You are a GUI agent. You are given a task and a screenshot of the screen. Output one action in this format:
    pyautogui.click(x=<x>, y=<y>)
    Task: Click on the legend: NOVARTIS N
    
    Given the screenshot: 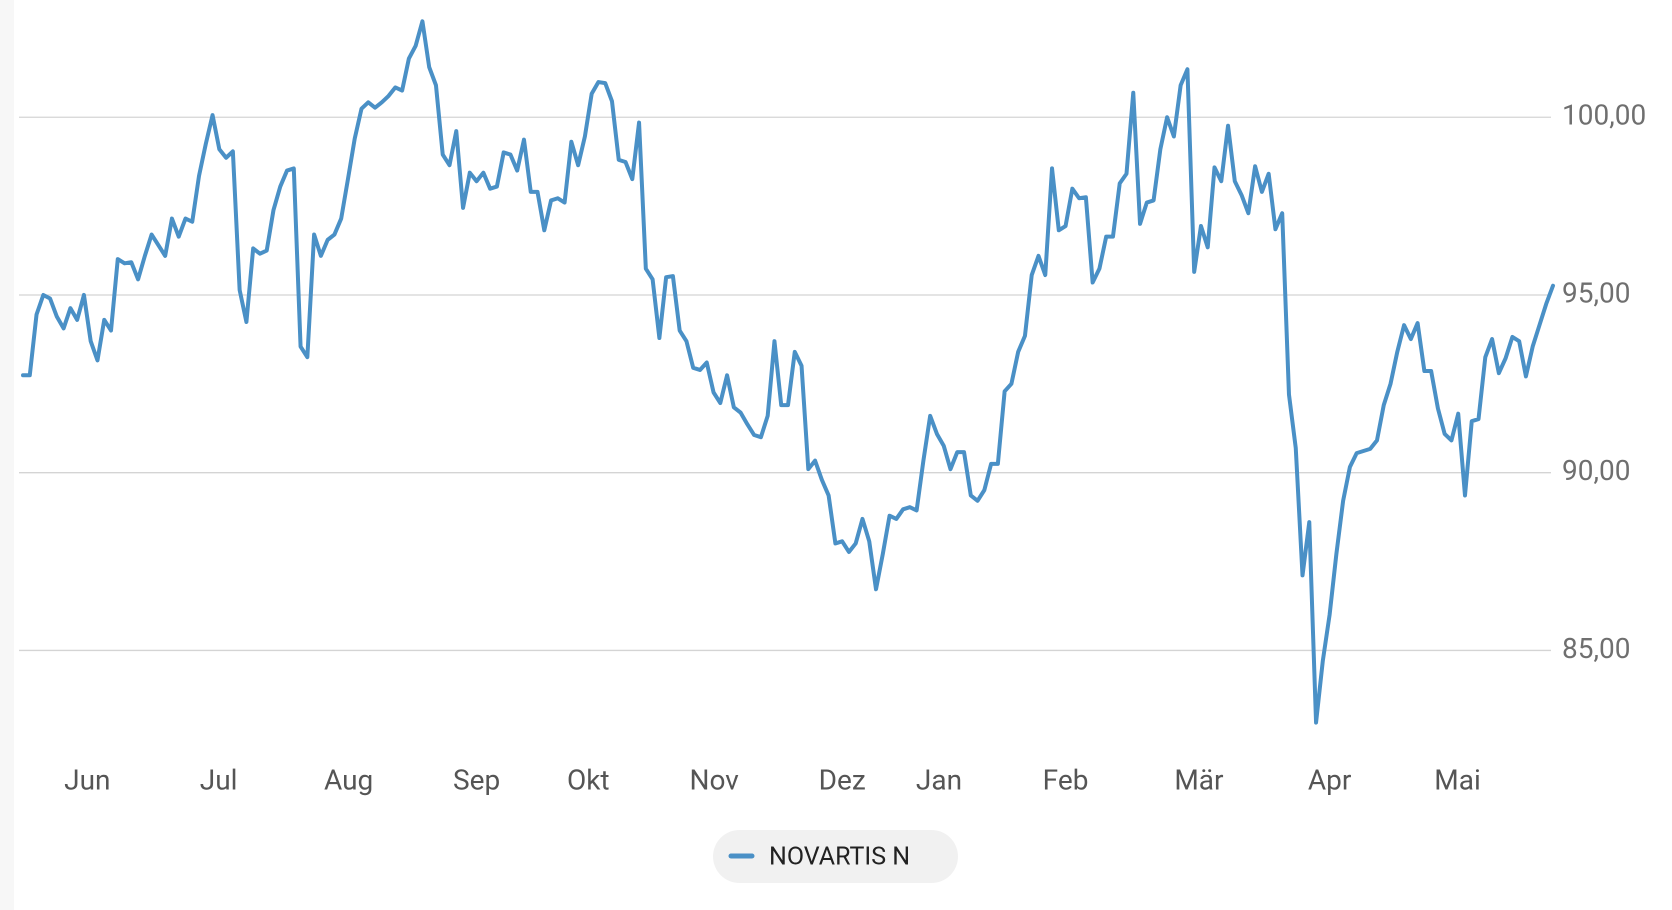 What is the action you would take?
    pyautogui.click(x=835, y=856)
    